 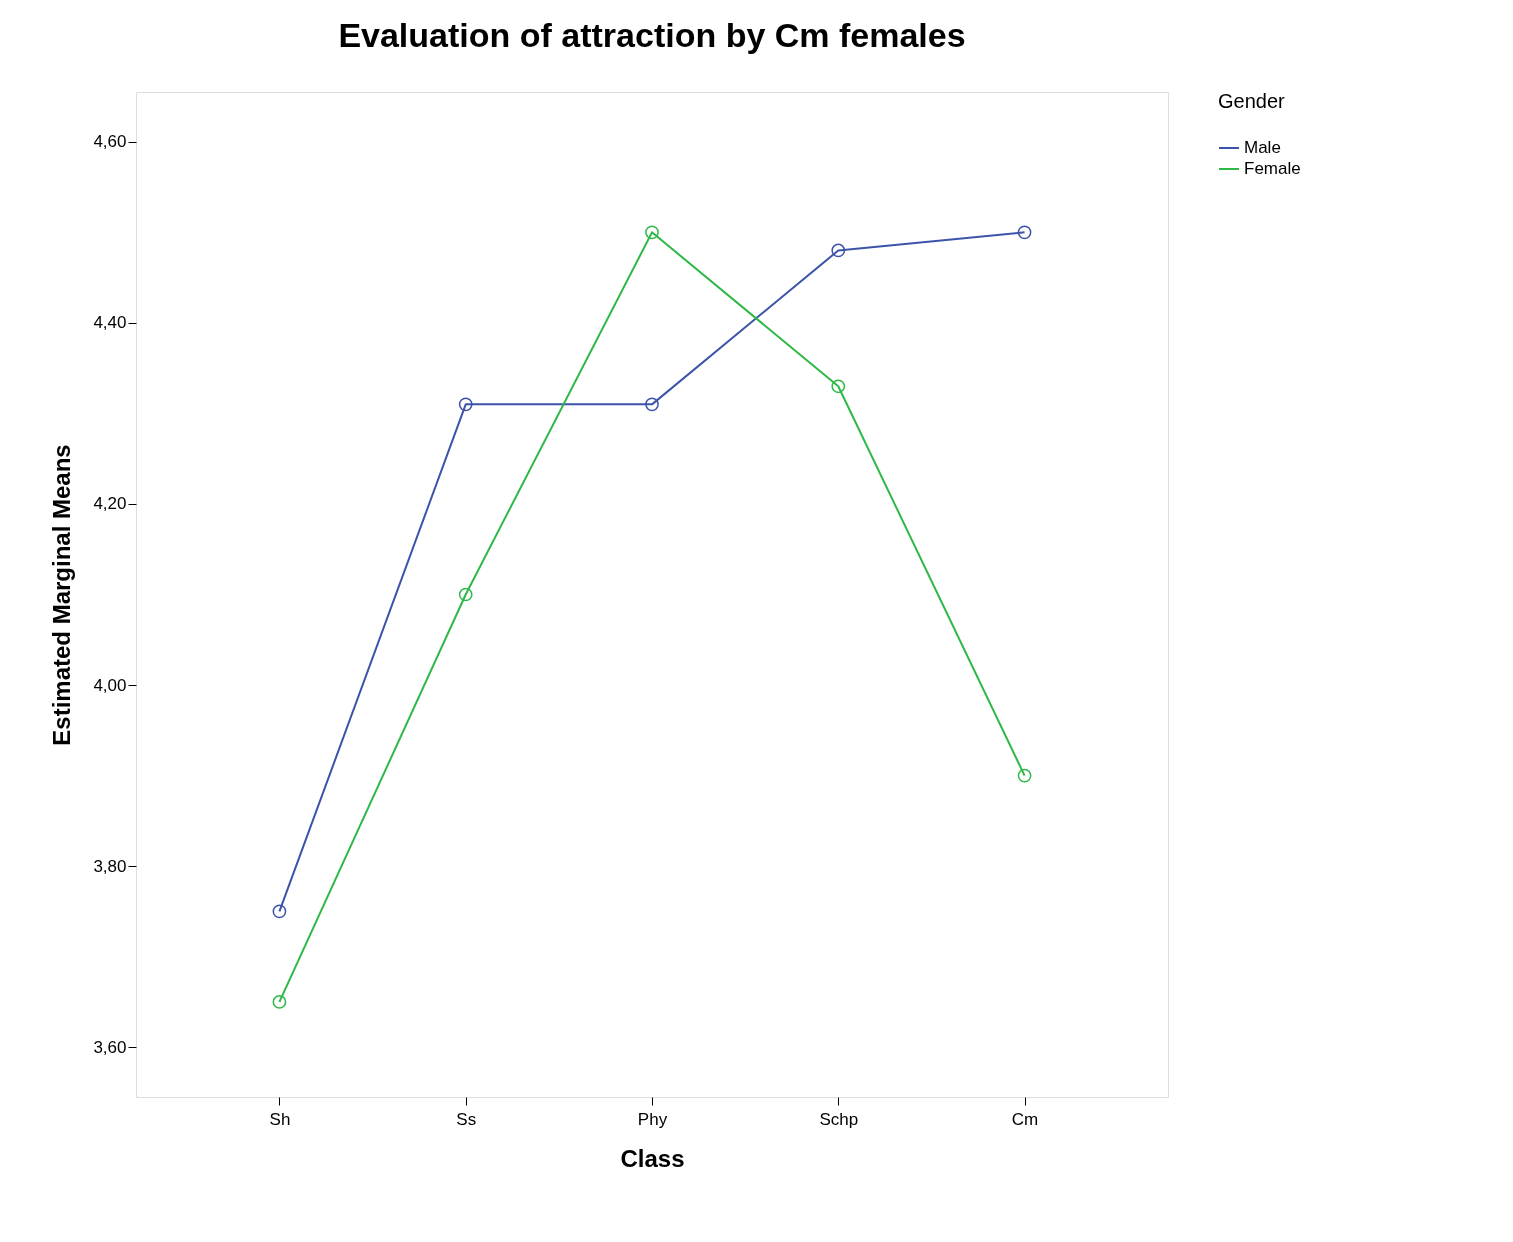 What do you see at coordinates (110, 866) in the screenshot?
I see `y-tick-label: 3,80` at bounding box center [110, 866].